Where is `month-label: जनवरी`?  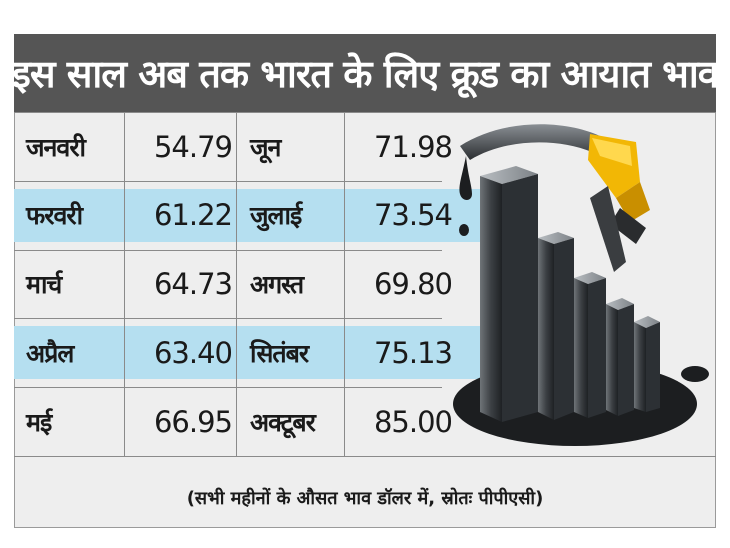 month-label: जनवरी is located at coordinates (56, 147).